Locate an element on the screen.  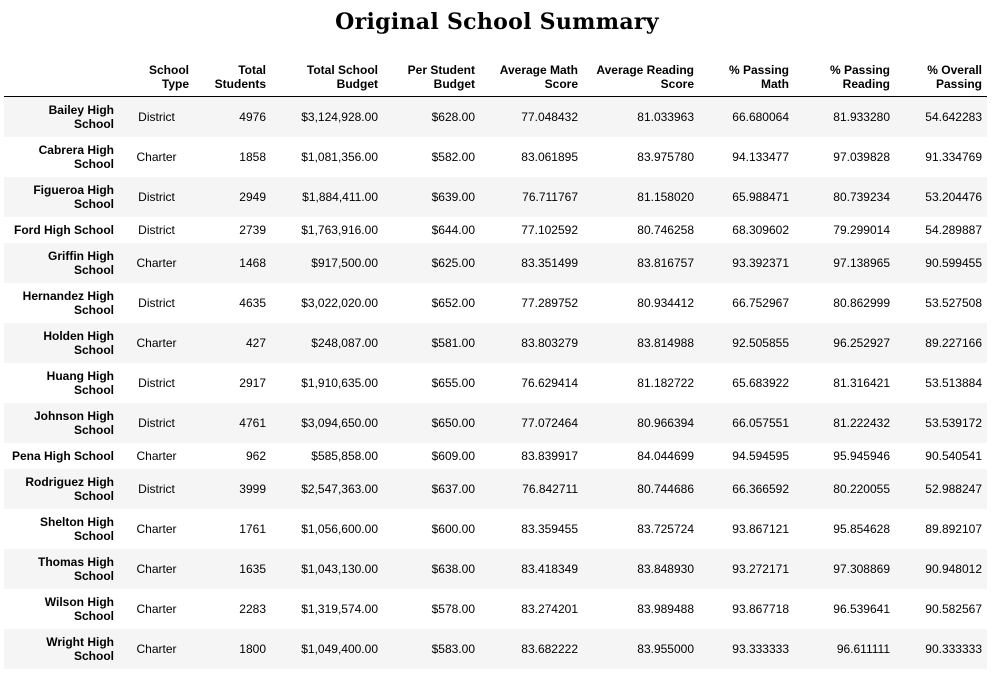
table-cell: $1,043,130.00 is located at coordinates (327, 569).